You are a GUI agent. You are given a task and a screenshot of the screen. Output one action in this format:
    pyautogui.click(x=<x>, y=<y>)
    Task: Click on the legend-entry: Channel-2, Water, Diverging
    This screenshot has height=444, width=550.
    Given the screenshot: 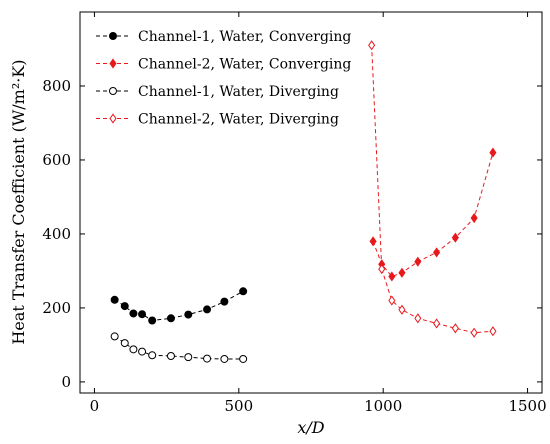 What is the action you would take?
    pyautogui.click(x=217, y=120)
    